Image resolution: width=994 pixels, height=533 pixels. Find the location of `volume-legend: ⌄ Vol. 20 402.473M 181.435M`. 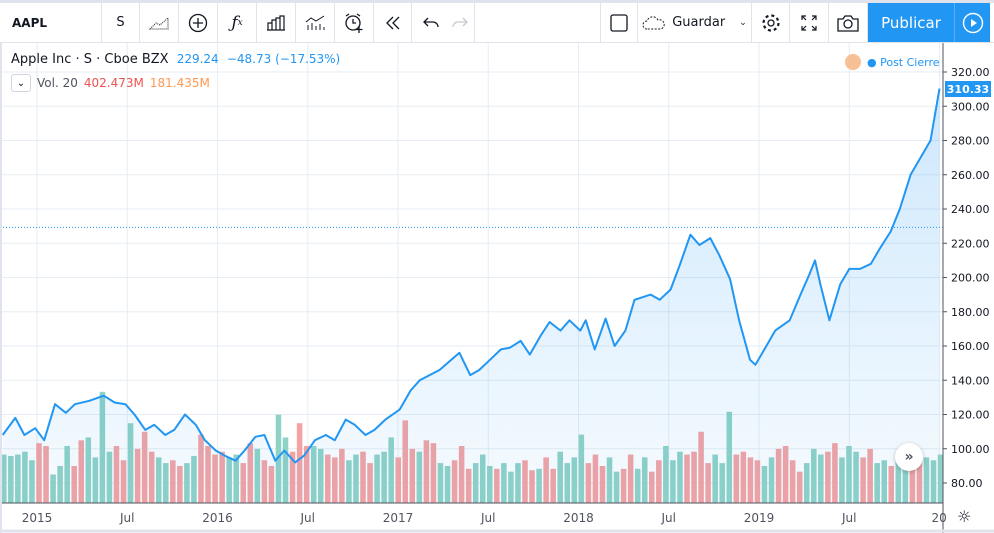

volume-legend: ⌄ Vol. 20 402.473M 181.435M is located at coordinates (110, 83).